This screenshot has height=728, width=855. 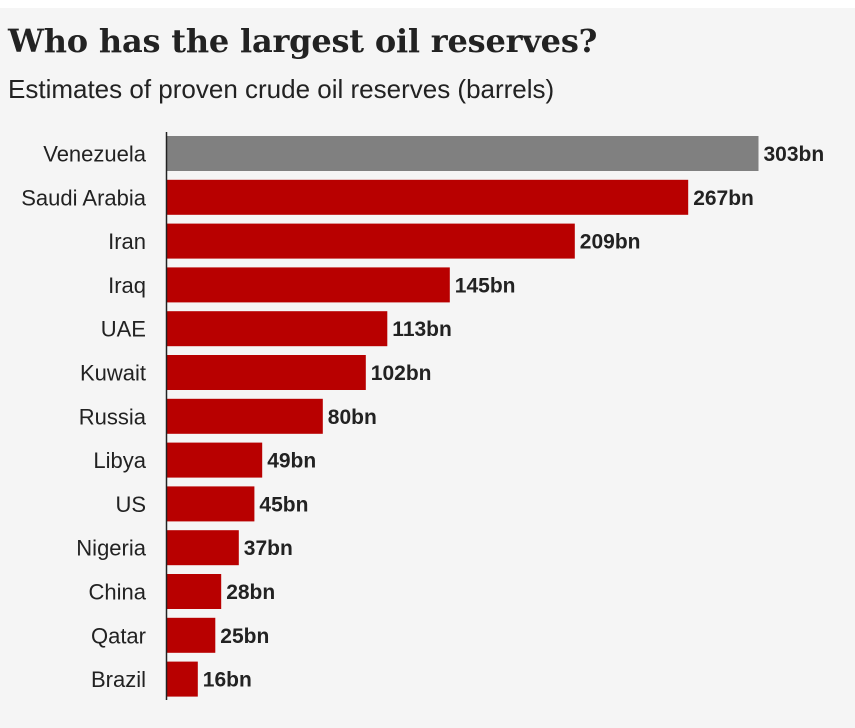 I want to click on category-label: Iran, so click(x=127, y=241).